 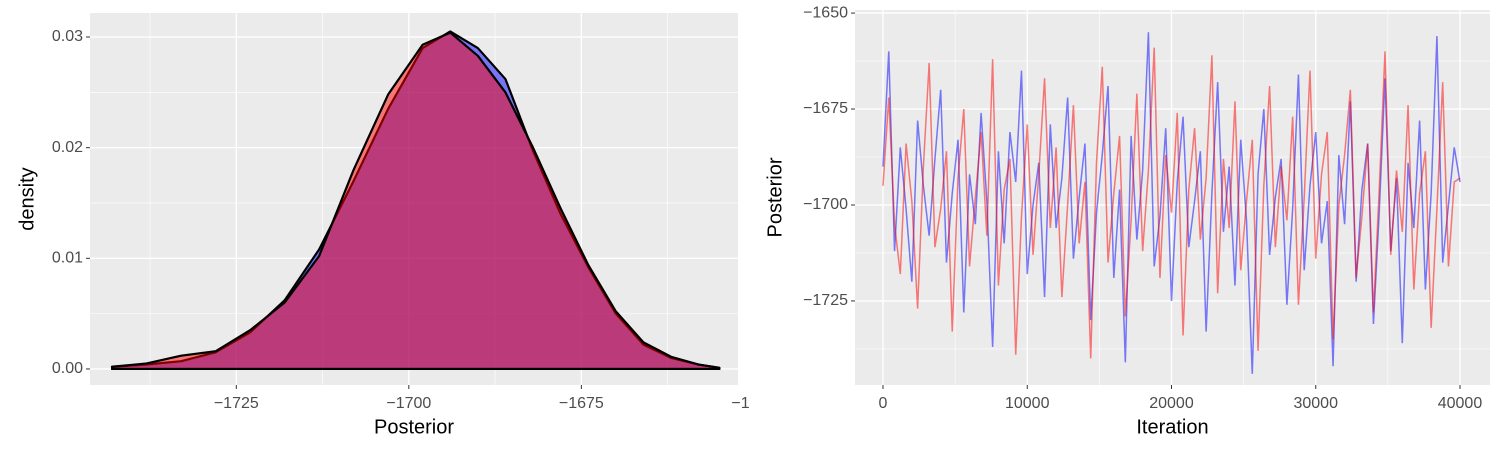 I want to click on y-tick-label: 0.03, so click(x=67, y=36).